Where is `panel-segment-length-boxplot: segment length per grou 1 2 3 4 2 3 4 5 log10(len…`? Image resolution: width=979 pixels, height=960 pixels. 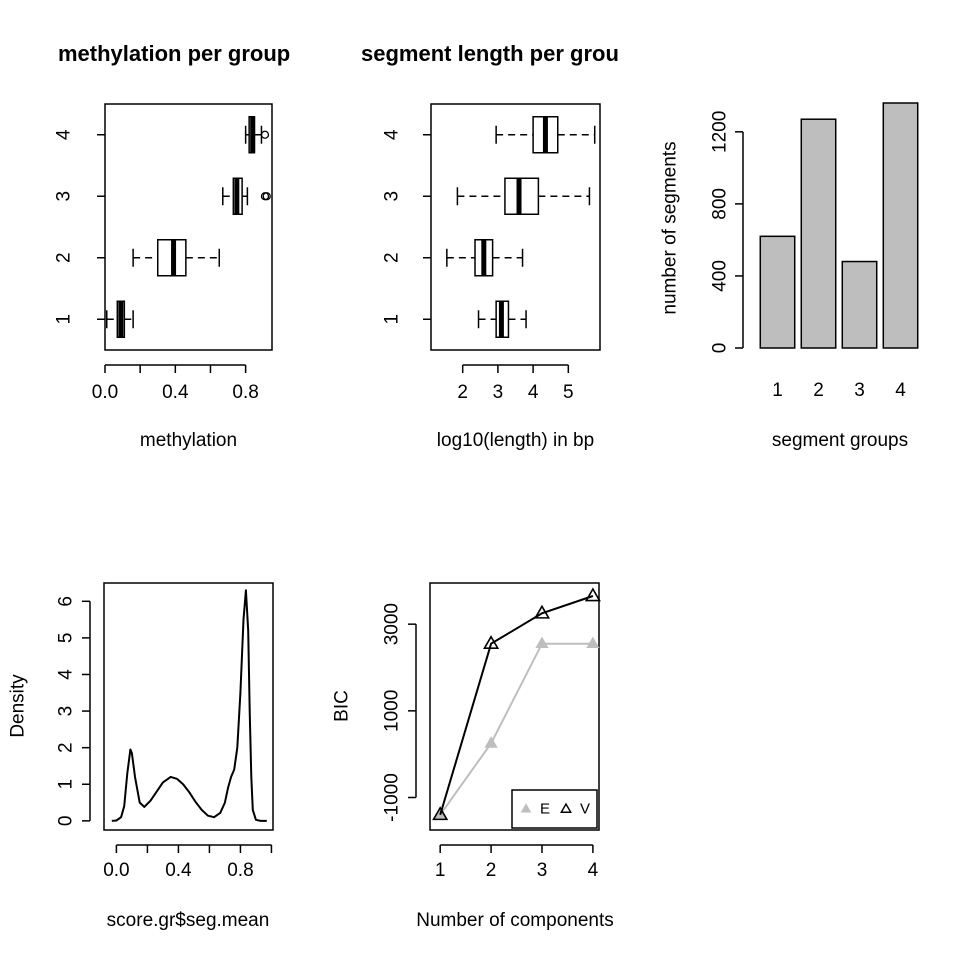
panel-segment-length-boxplot: segment length per grou 1 2 3 4 2 3 4 5 log10(len… is located at coordinates (490, 246).